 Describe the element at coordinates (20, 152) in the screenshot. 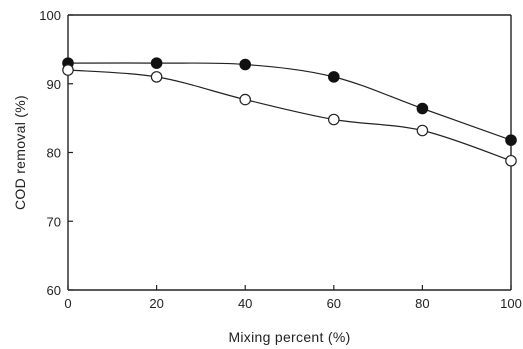

I see `y-axis-title: COD removal (%)` at that location.